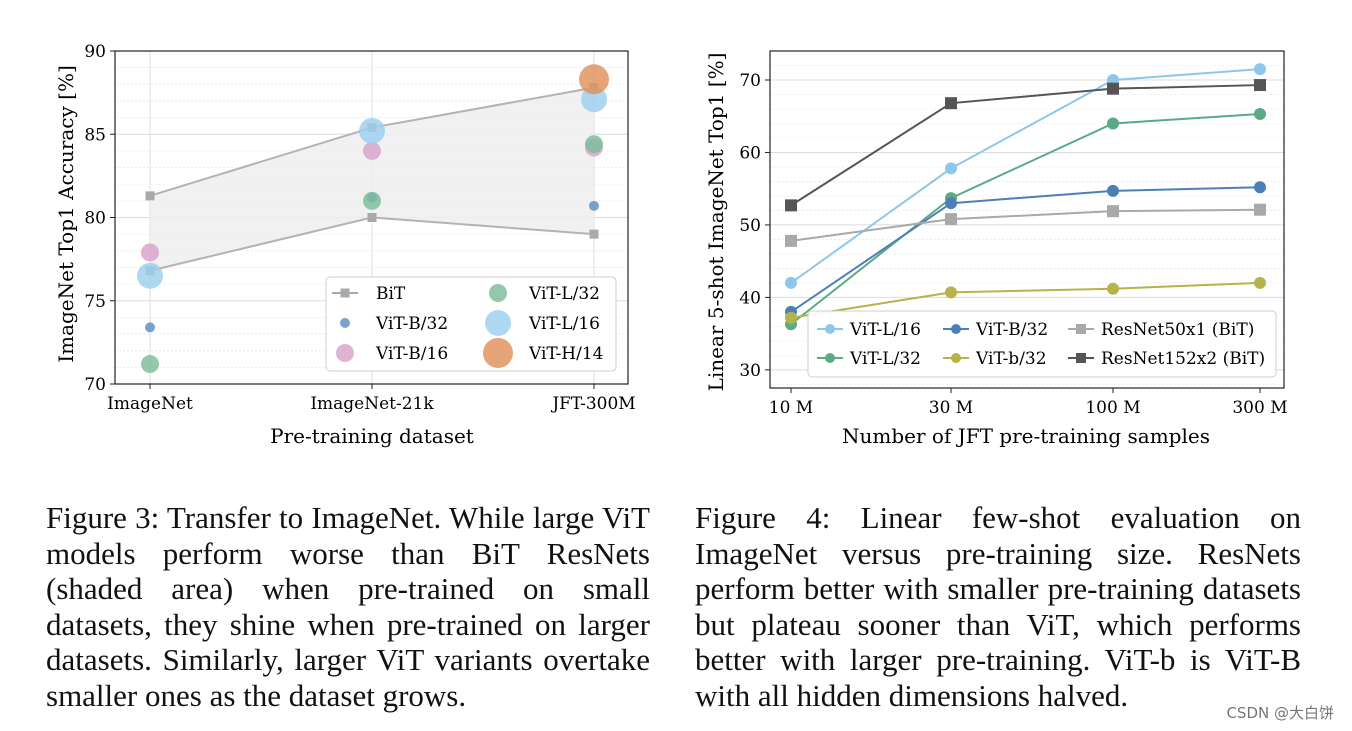 This screenshot has height=731, width=1352. I want to click on watermark: CSDN @大白饼, so click(1280, 713).